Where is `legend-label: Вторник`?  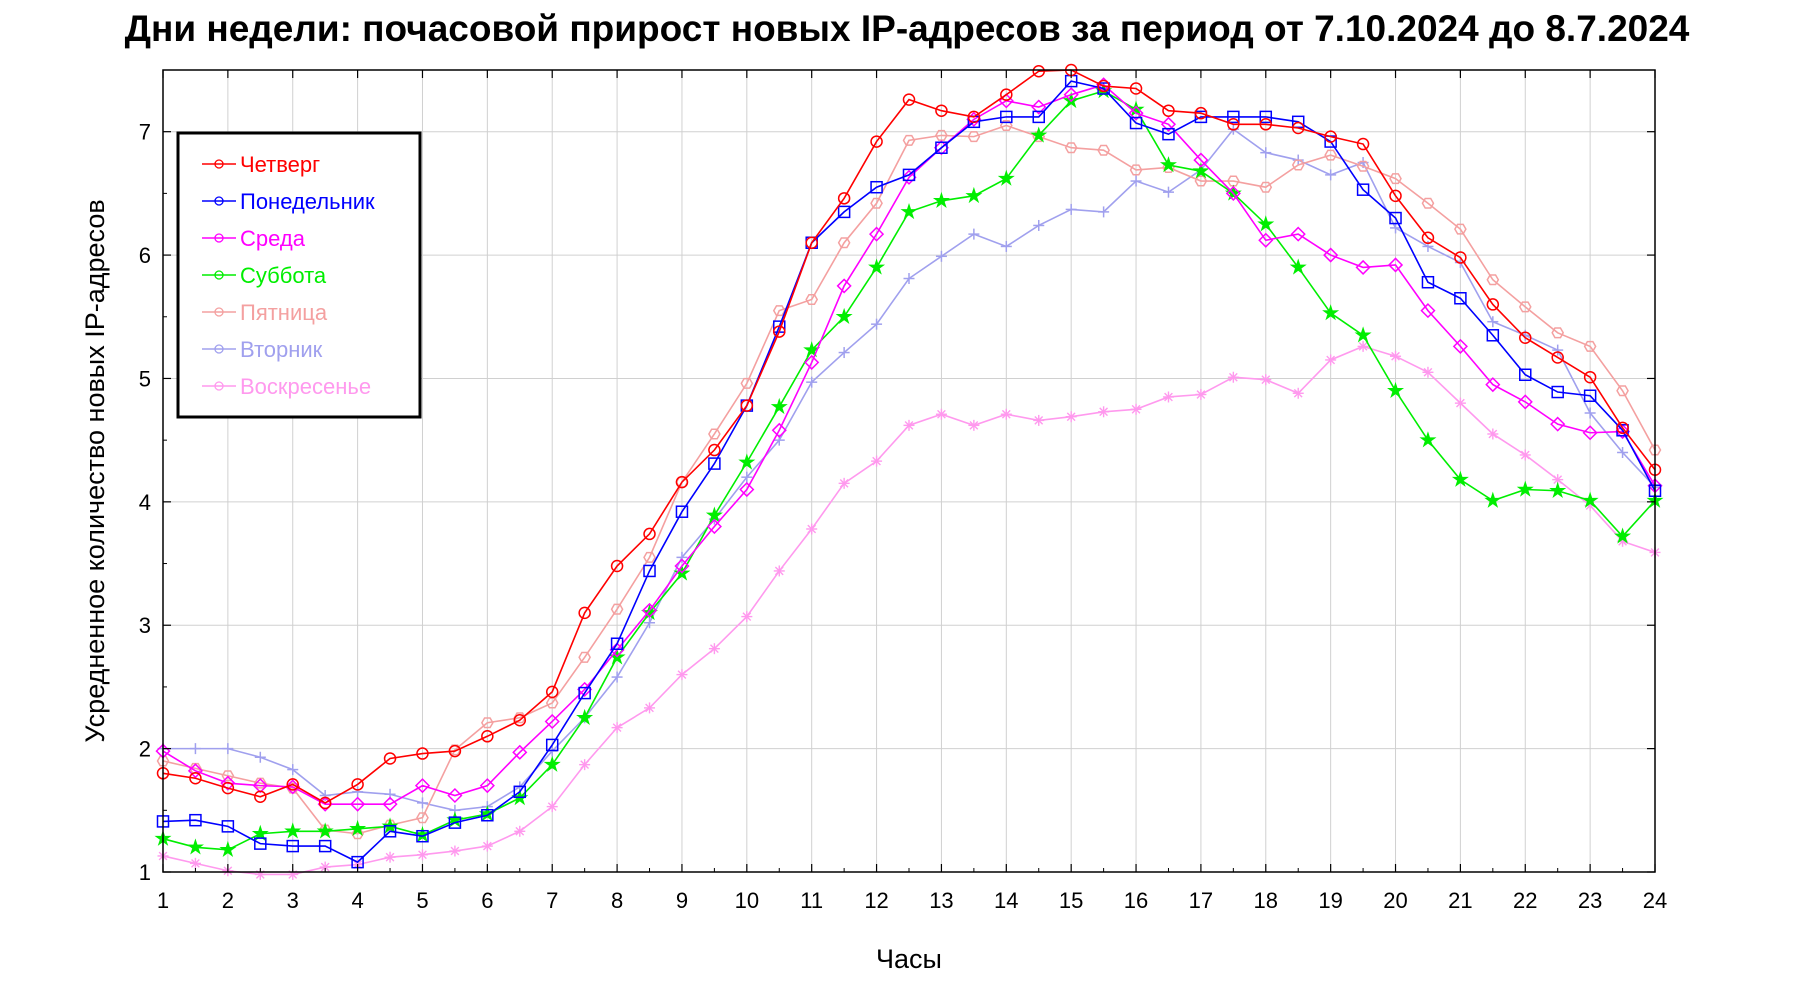 legend-label: Вторник is located at coordinates (281, 349).